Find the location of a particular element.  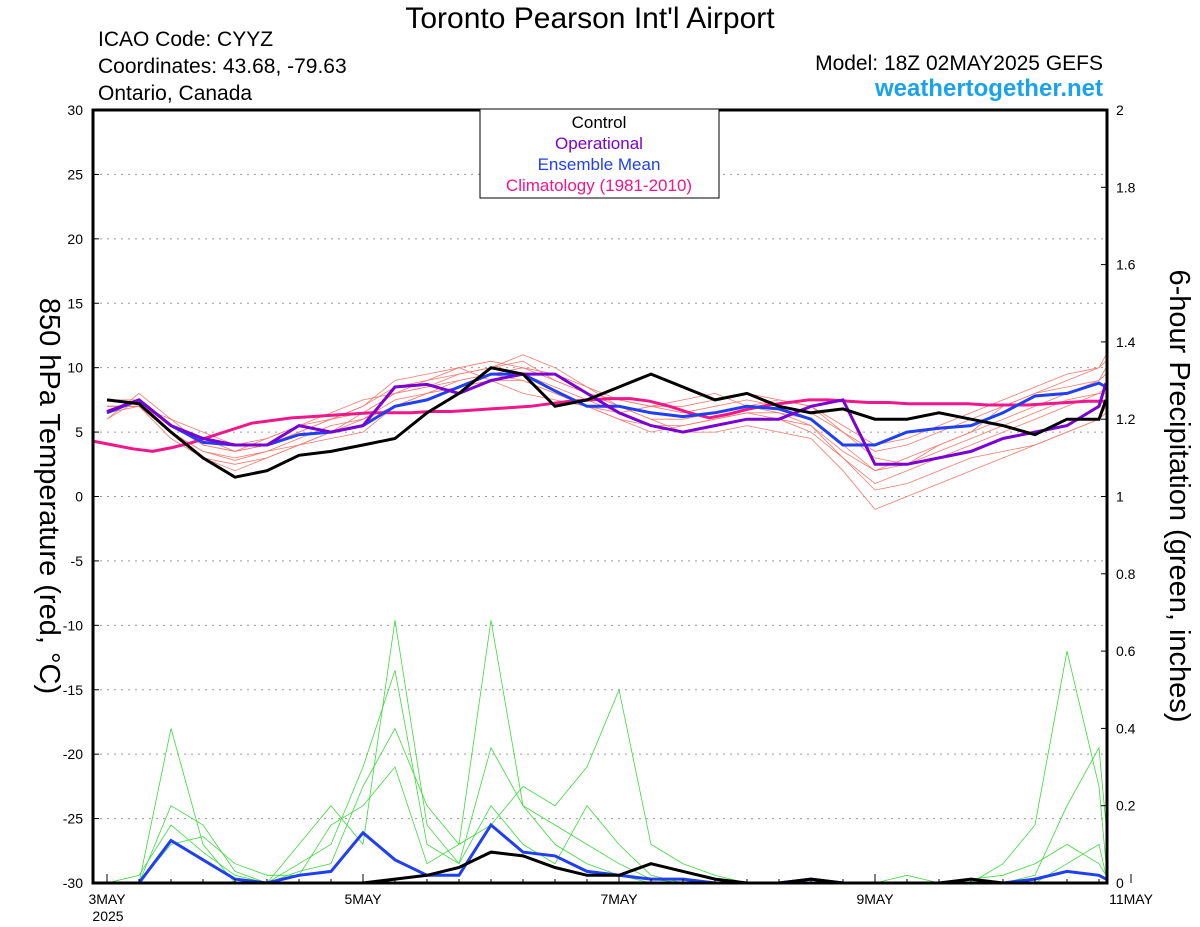

y2-tick-label: 0 is located at coordinates (1120, 883).